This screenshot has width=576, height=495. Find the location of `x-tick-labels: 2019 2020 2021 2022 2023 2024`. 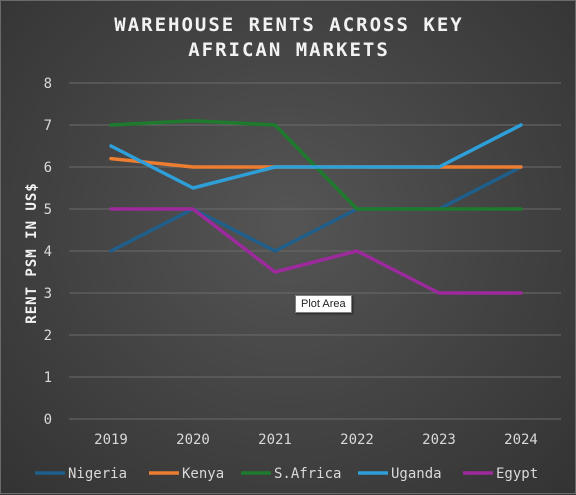

x-tick-labels: 2019 2020 2021 2022 2023 2024 is located at coordinates (316, 440).